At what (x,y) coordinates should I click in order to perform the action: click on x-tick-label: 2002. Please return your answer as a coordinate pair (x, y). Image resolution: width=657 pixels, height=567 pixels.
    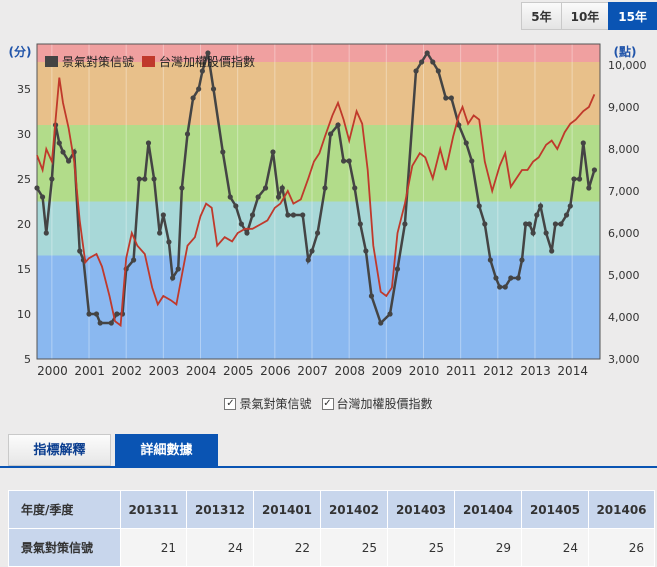
    Looking at the image, I should click on (126, 371).